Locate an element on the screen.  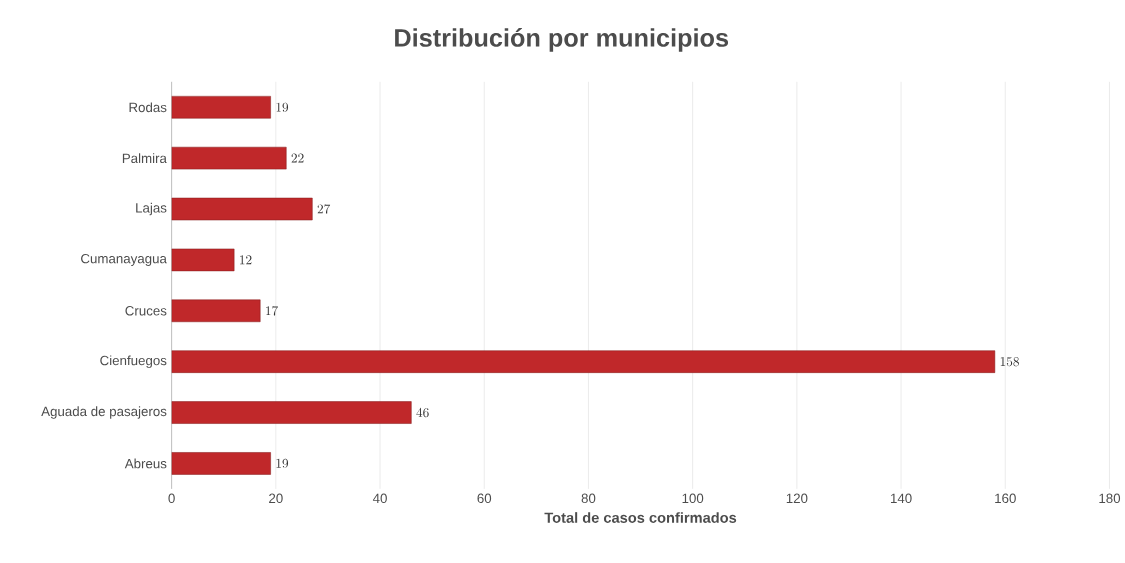
x-tick-label: 100 is located at coordinates (693, 498).